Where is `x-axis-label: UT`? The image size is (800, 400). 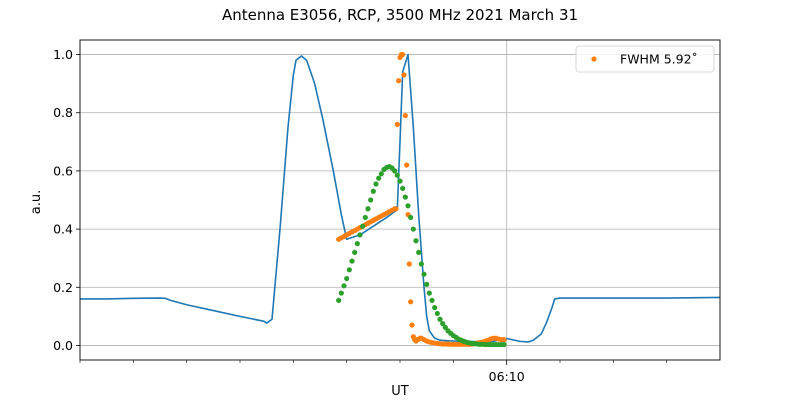 x-axis-label: UT is located at coordinates (400, 391).